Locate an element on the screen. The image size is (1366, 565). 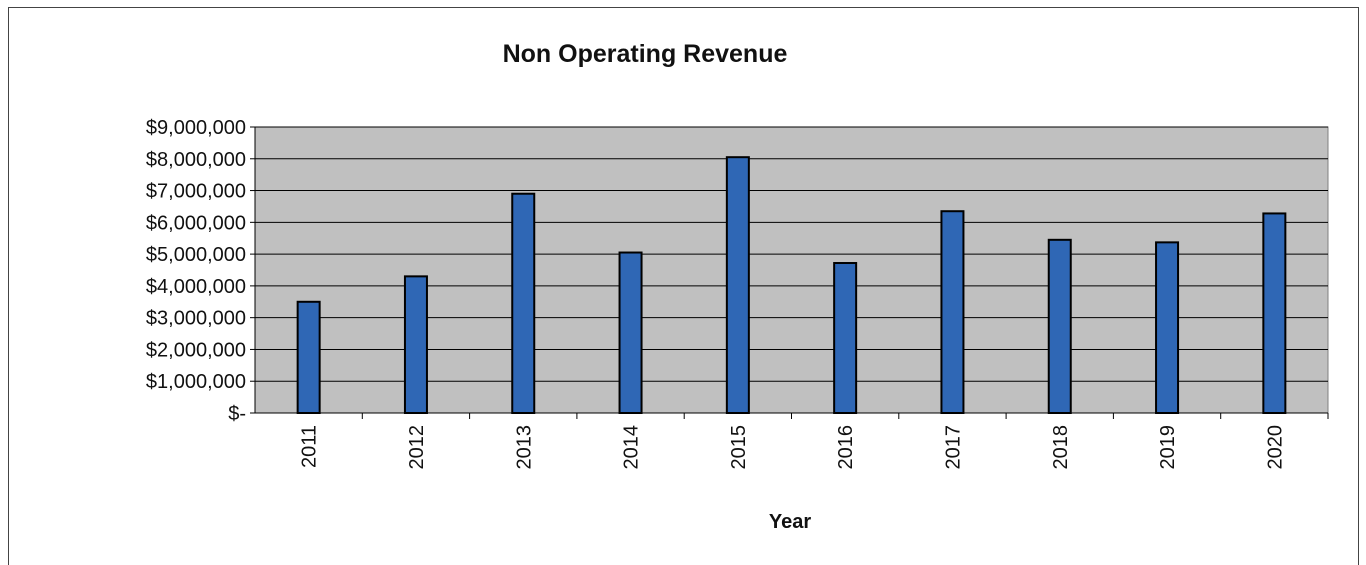
x-tick-label: 2015 is located at coordinates (739, 447).